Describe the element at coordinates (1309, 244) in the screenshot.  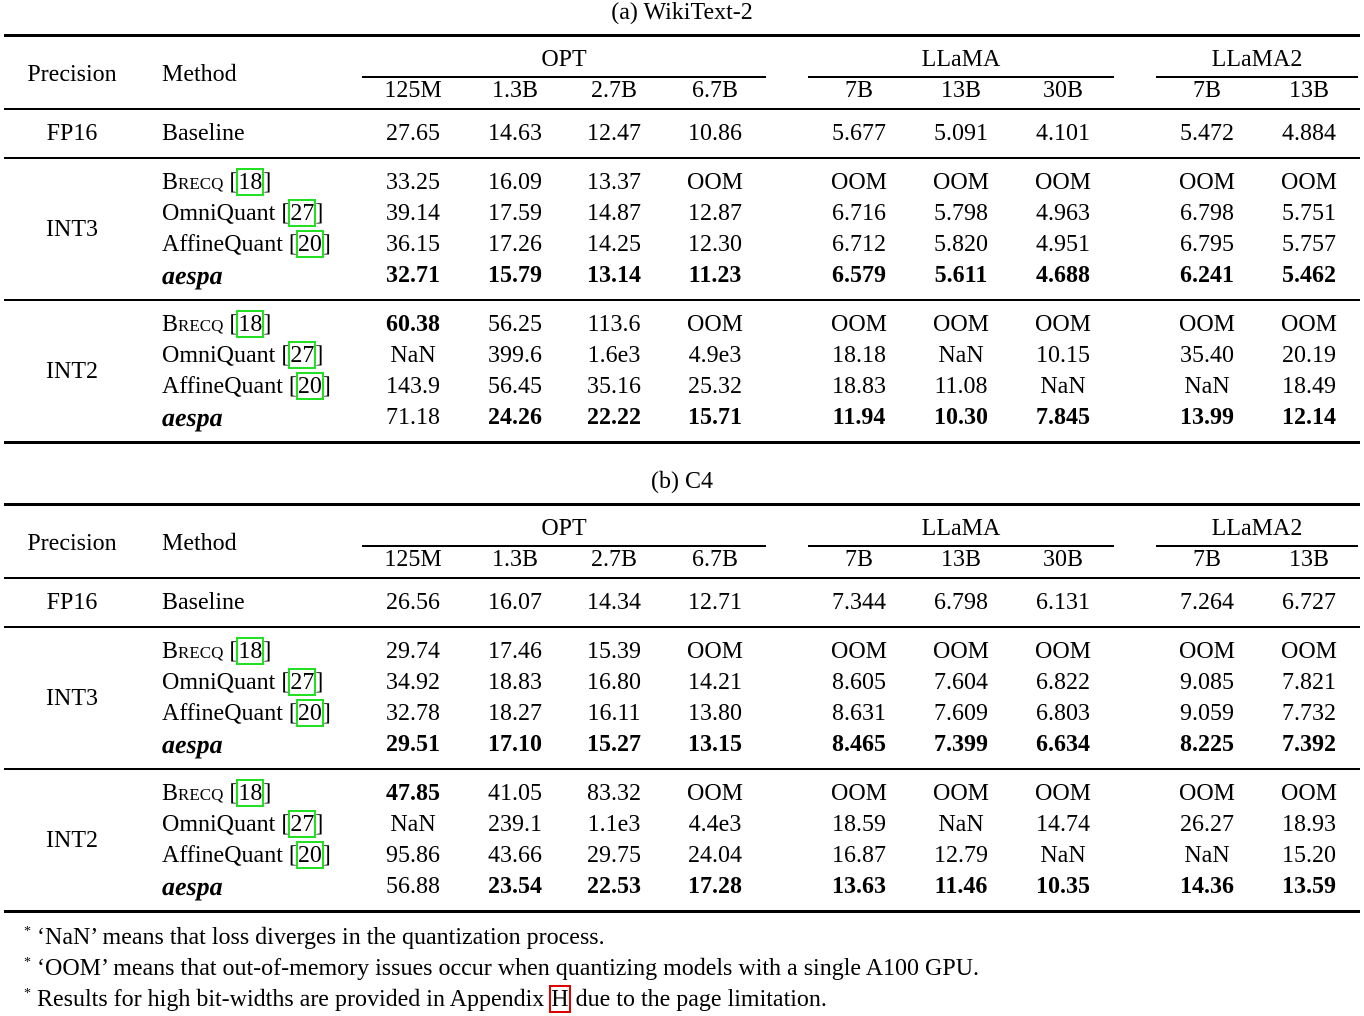
I see `value-cell: 5.757` at that location.